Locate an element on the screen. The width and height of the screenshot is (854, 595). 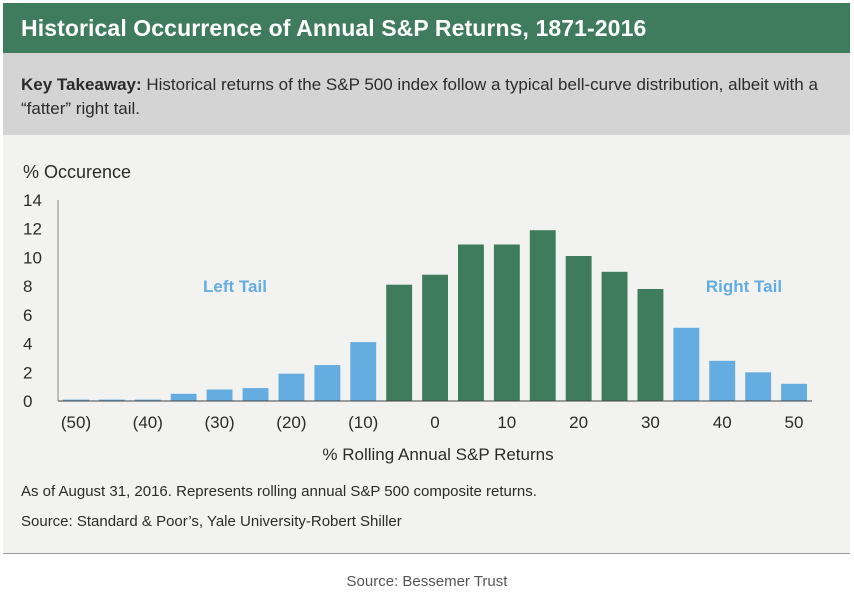
y-tick-label: 4 is located at coordinates (27, 344).